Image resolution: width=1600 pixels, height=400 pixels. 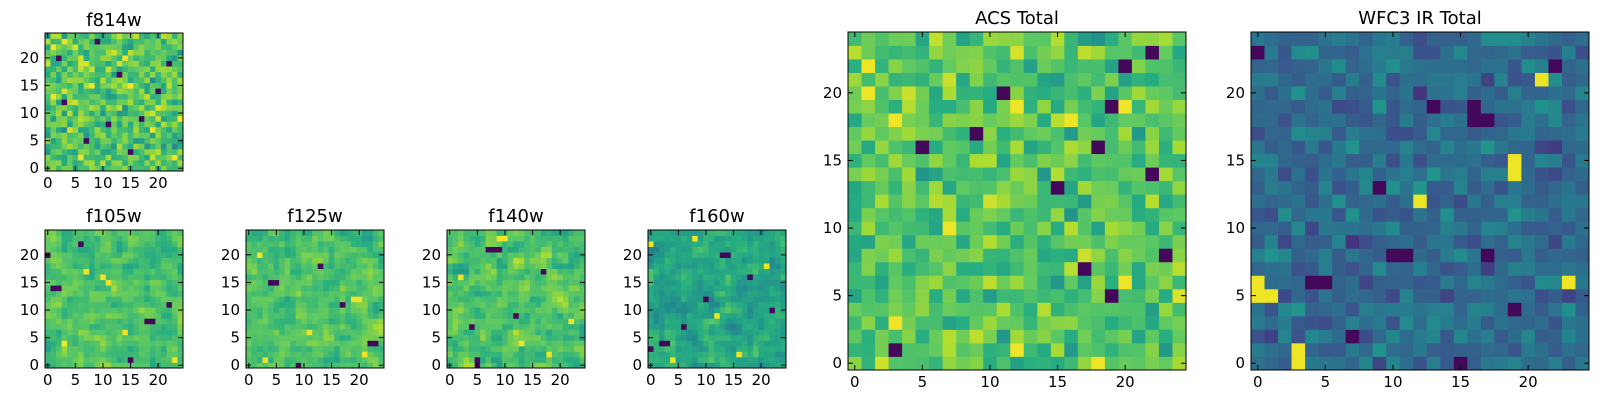 What do you see at coordinates (130, 183) in the screenshot?
I see `x-tick-label: 15` at bounding box center [130, 183].